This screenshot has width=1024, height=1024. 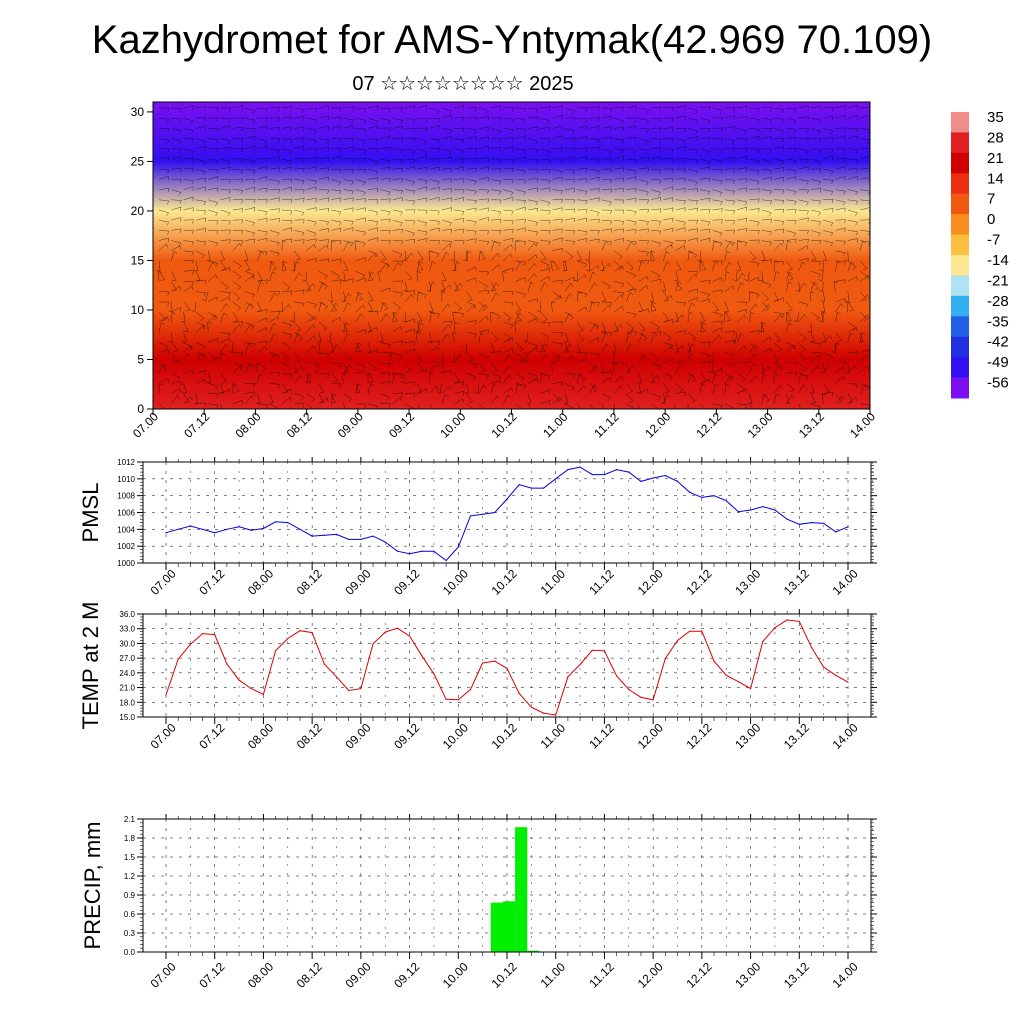 I want to click on temp-series-x-tick: 12.12, so click(x=698, y=735).